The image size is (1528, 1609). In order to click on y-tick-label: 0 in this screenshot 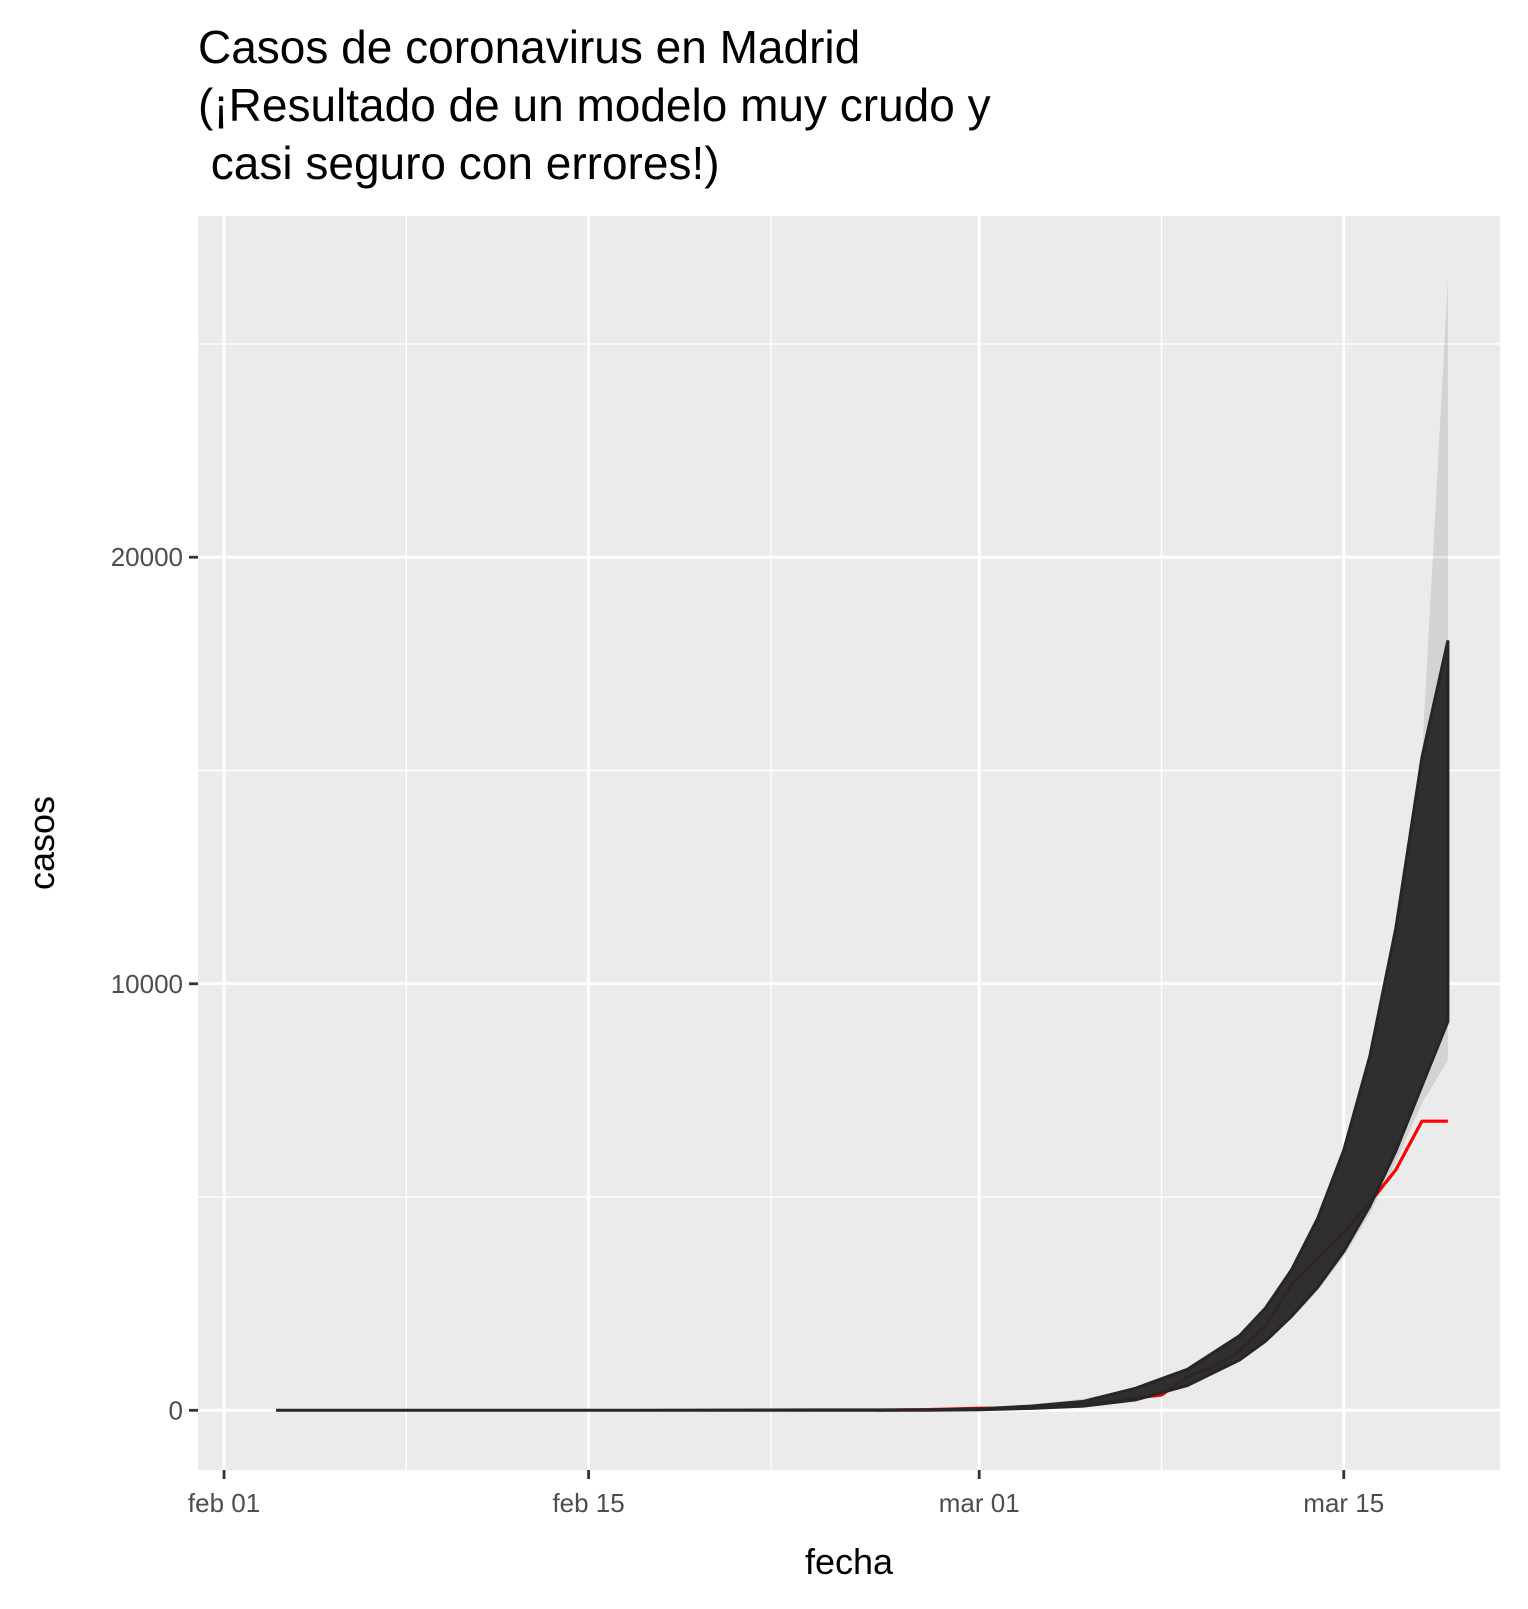, I will do `click(176, 1410)`.